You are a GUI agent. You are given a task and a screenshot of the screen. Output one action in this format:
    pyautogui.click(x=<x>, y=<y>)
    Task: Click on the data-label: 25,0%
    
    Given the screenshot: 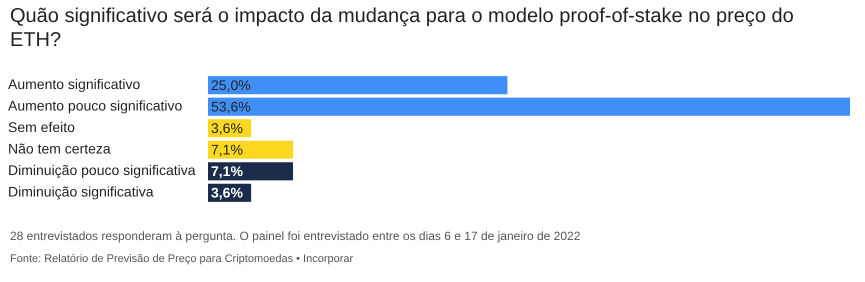 What is the action you would take?
    pyautogui.click(x=231, y=85)
    